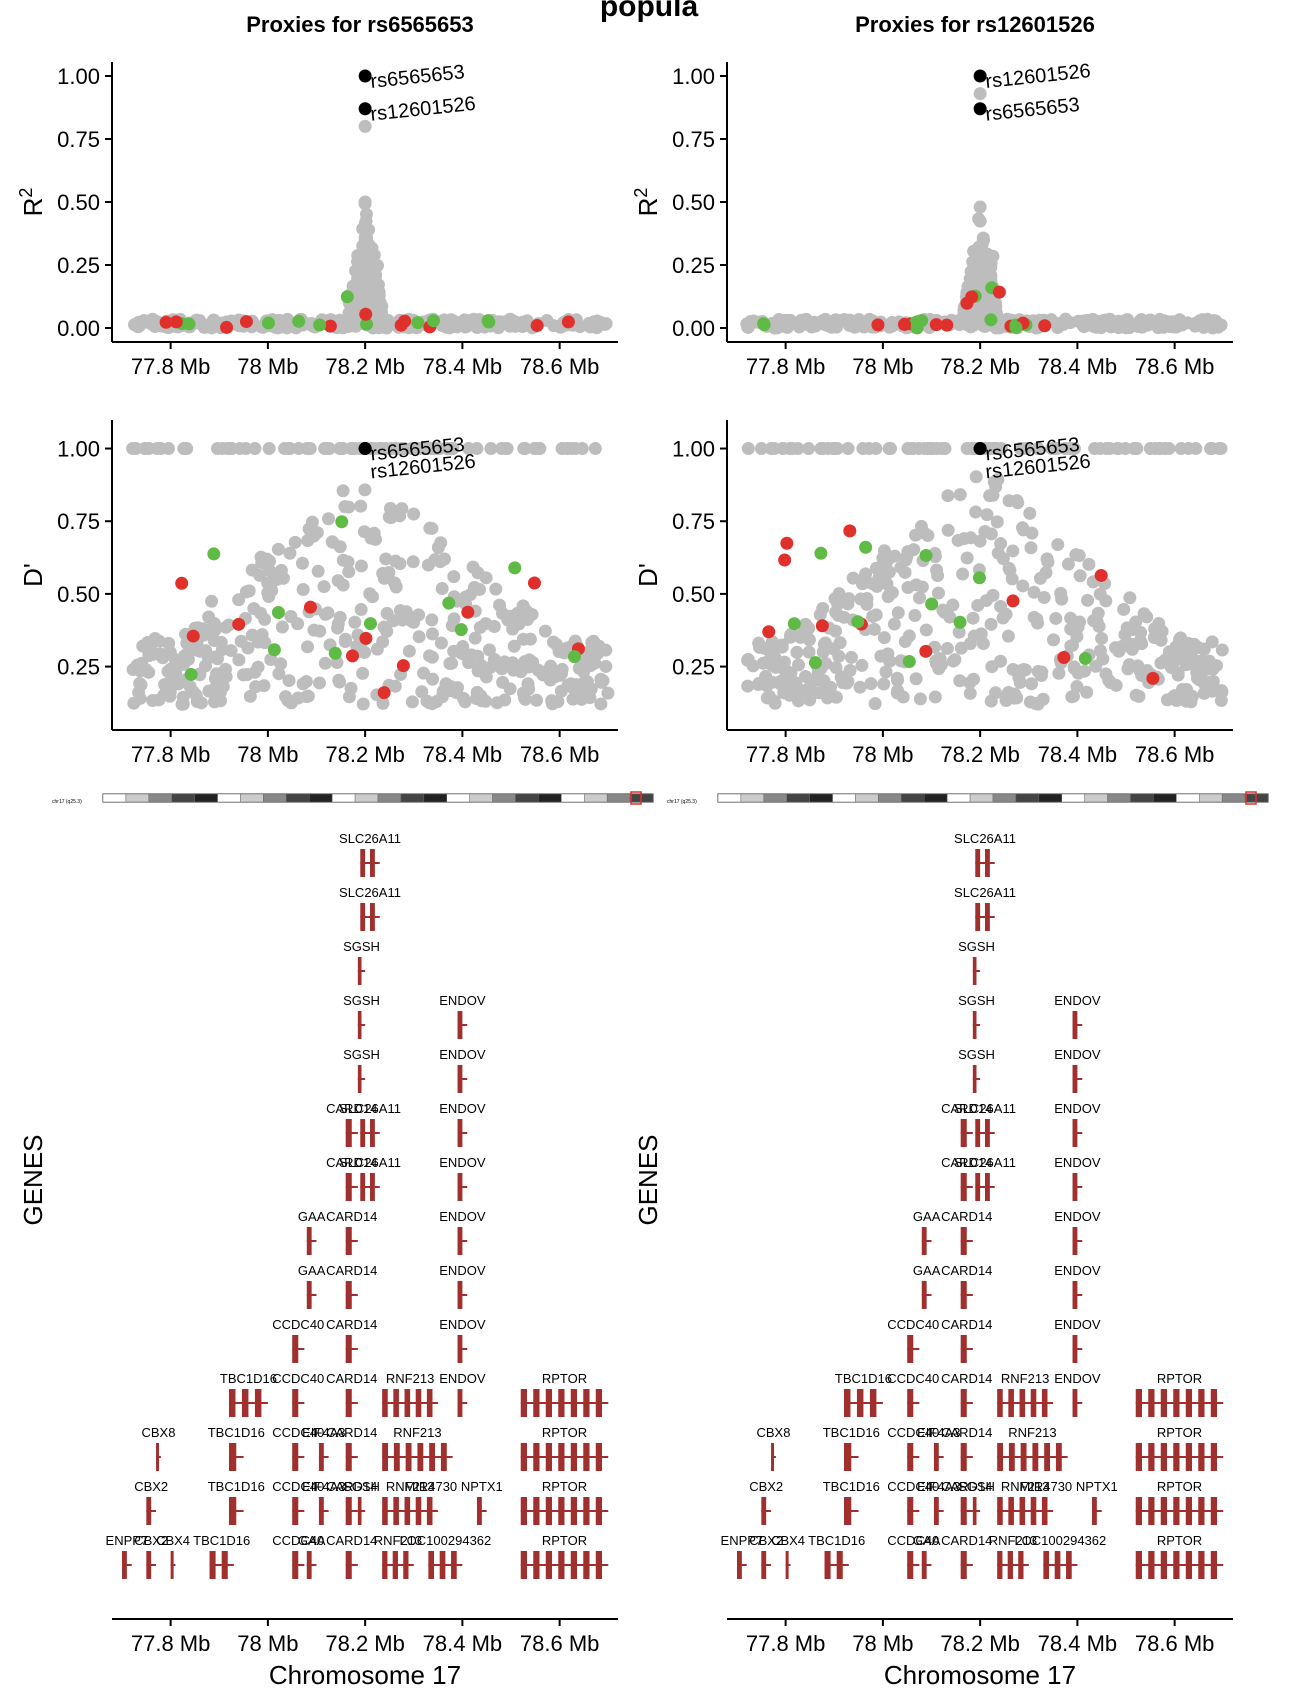 Image resolution: width=1298 pixels, height=1691 pixels. Describe the element at coordinates (636, 798) in the screenshot. I see `ideogram-marker` at that location.